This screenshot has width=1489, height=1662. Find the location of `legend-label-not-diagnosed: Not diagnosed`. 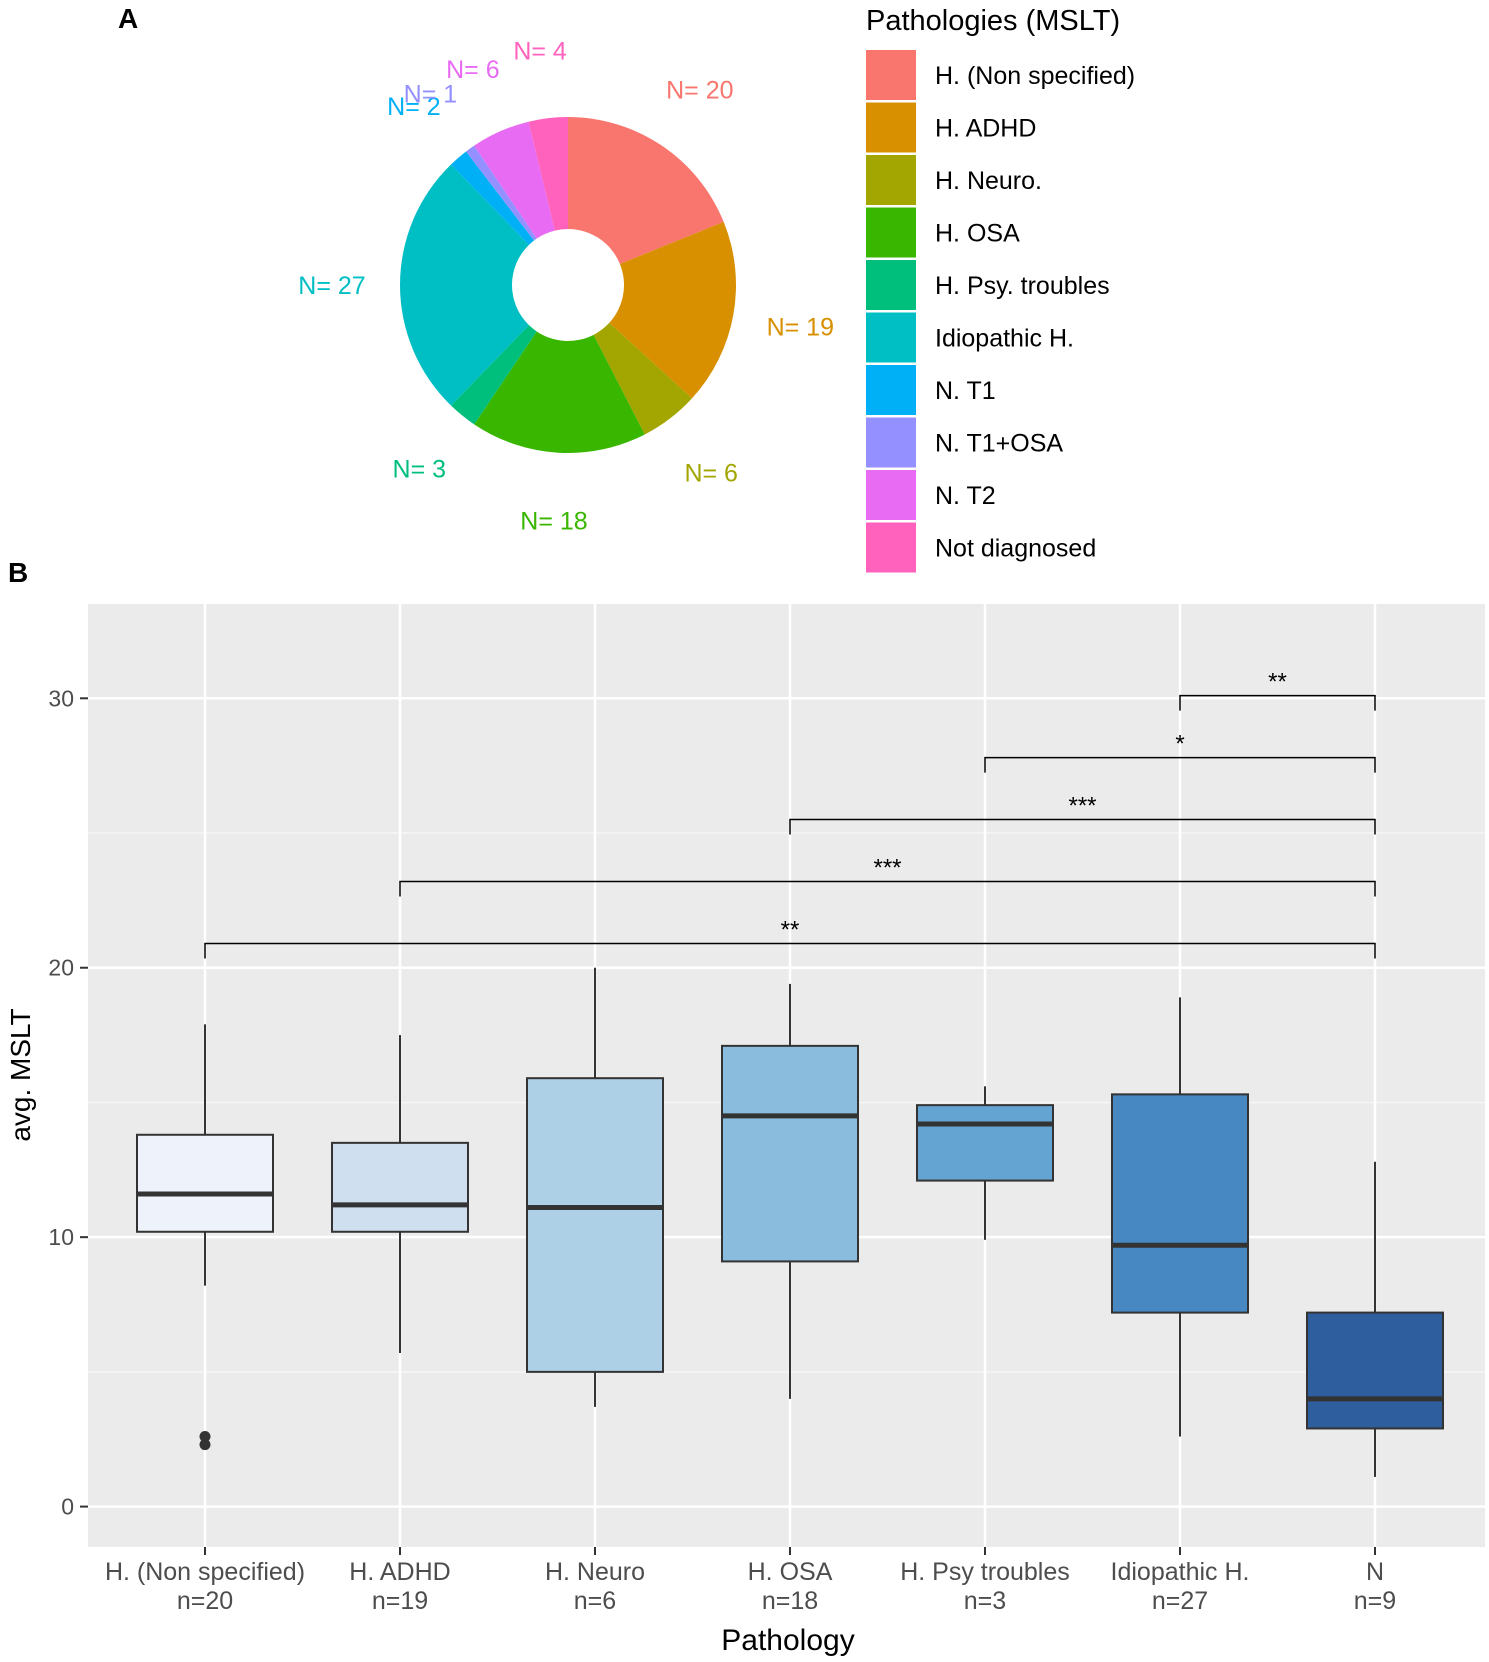

legend-label-not-diagnosed: Not diagnosed is located at coordinates (1015, 549).